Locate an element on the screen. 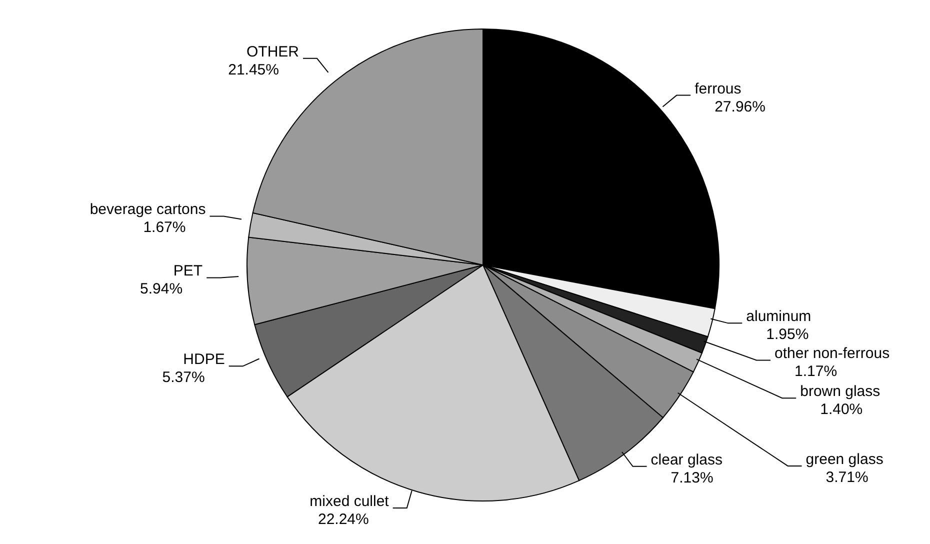  data-label: 21.45% is located at coordinates (253, 69).